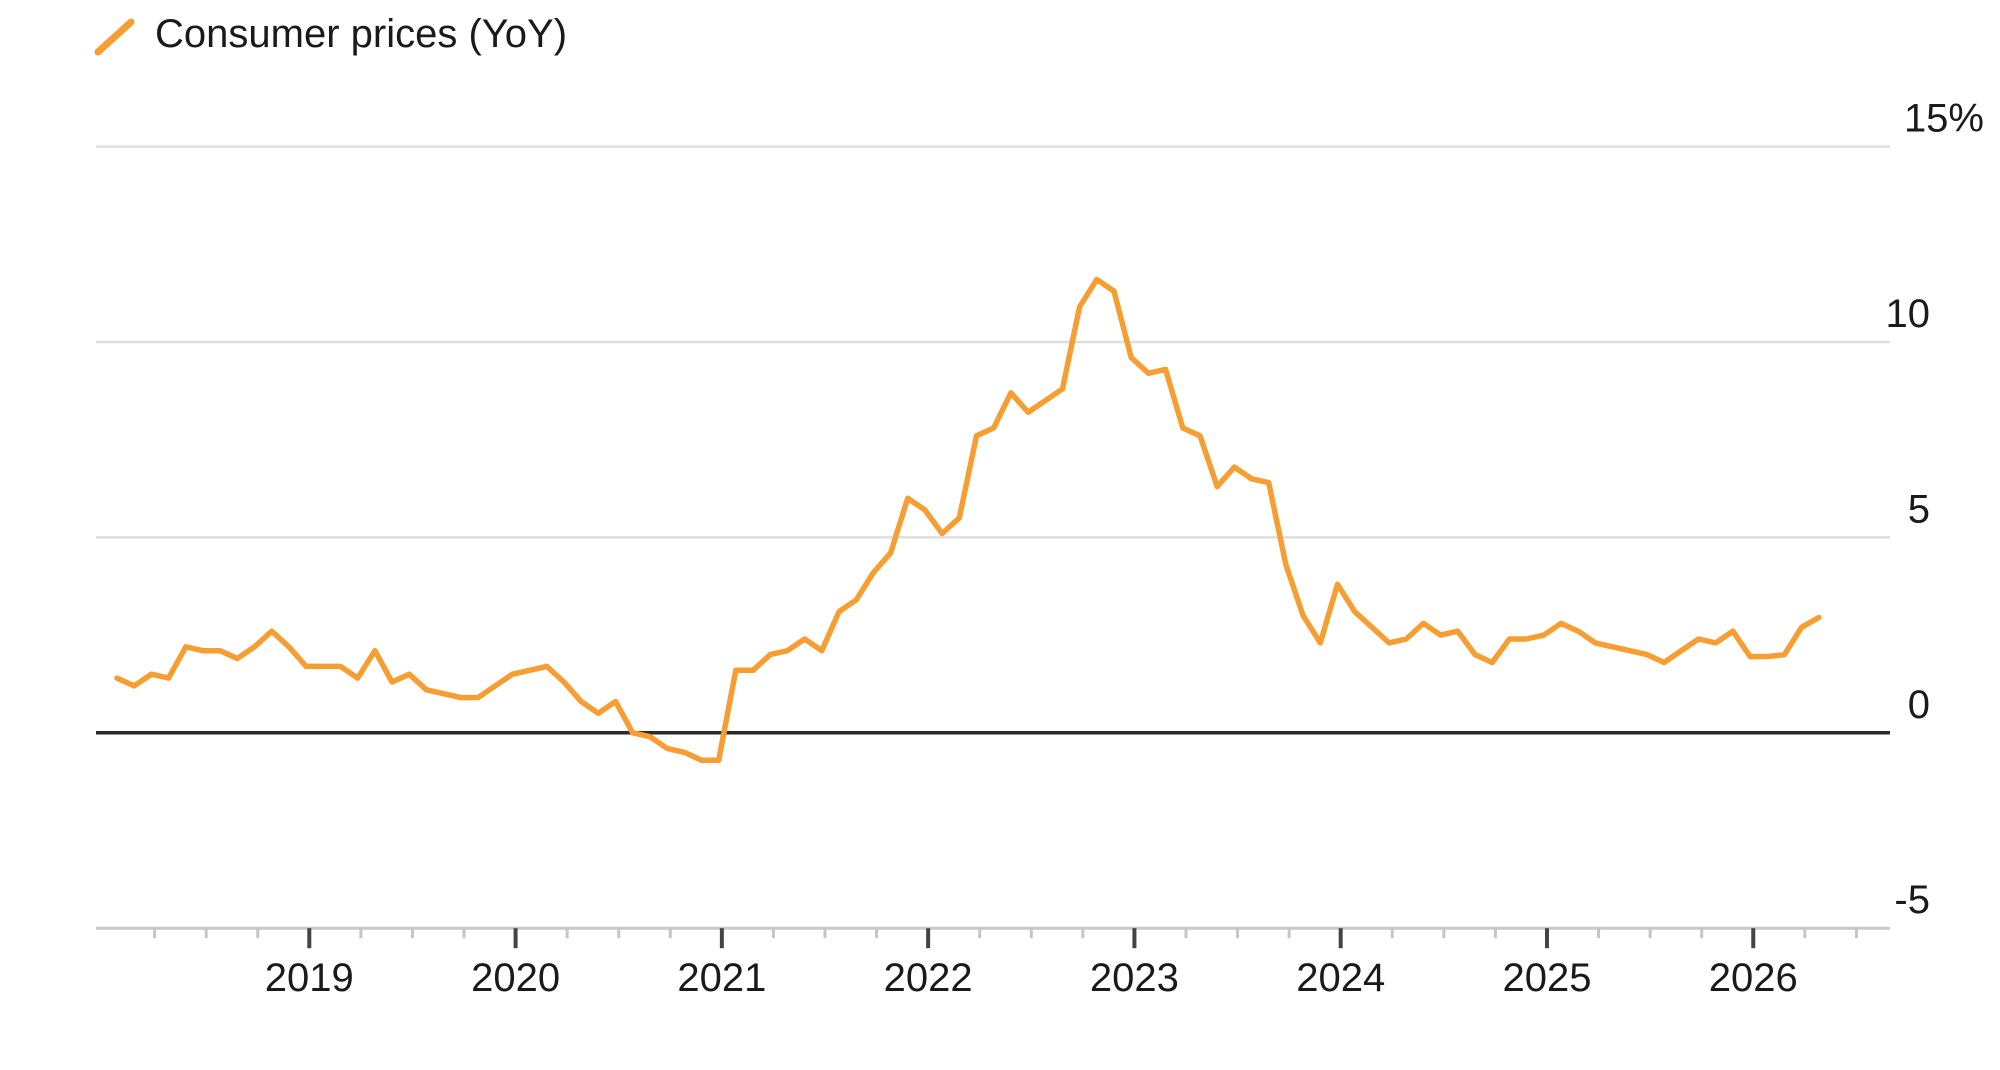 This screenshot has width=2000, height=1070. Describe the element at coordinates (1134, 978) in the screenshot. I see `x-tick-label: 2023` at that location.